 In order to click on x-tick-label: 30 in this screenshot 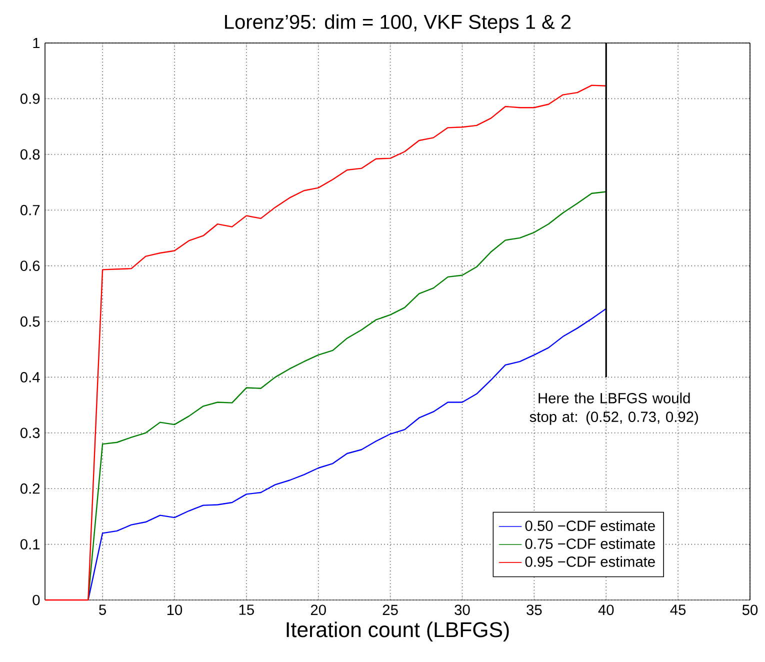, I will do `click(462, 610)`.